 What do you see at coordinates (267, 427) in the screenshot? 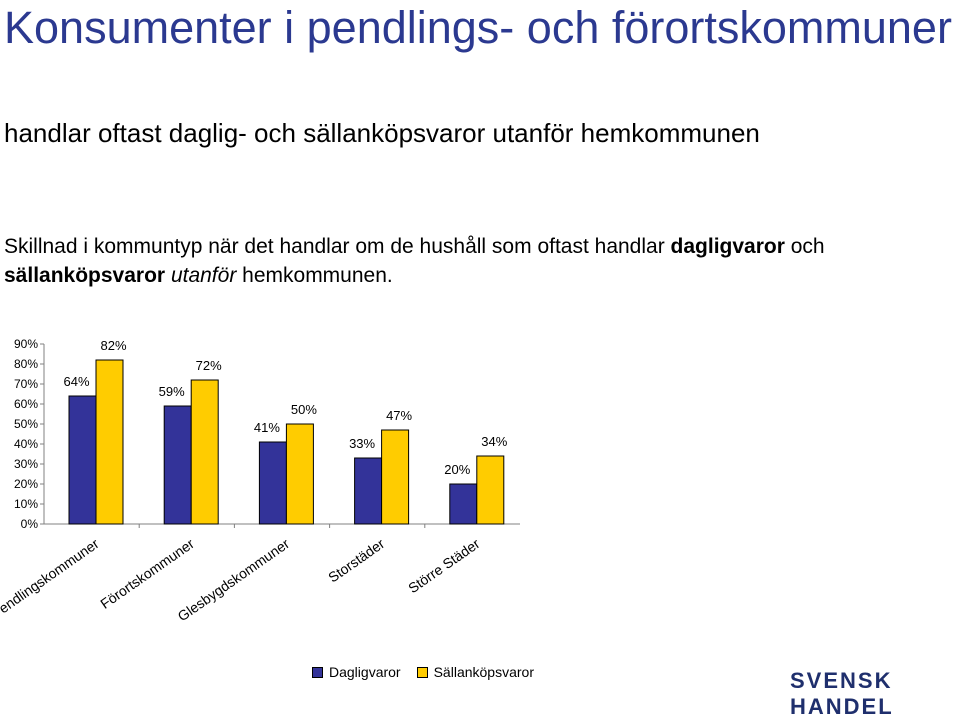
I see `data-label-dagligvaror-2: 41%` at bounding box center [267, 427].